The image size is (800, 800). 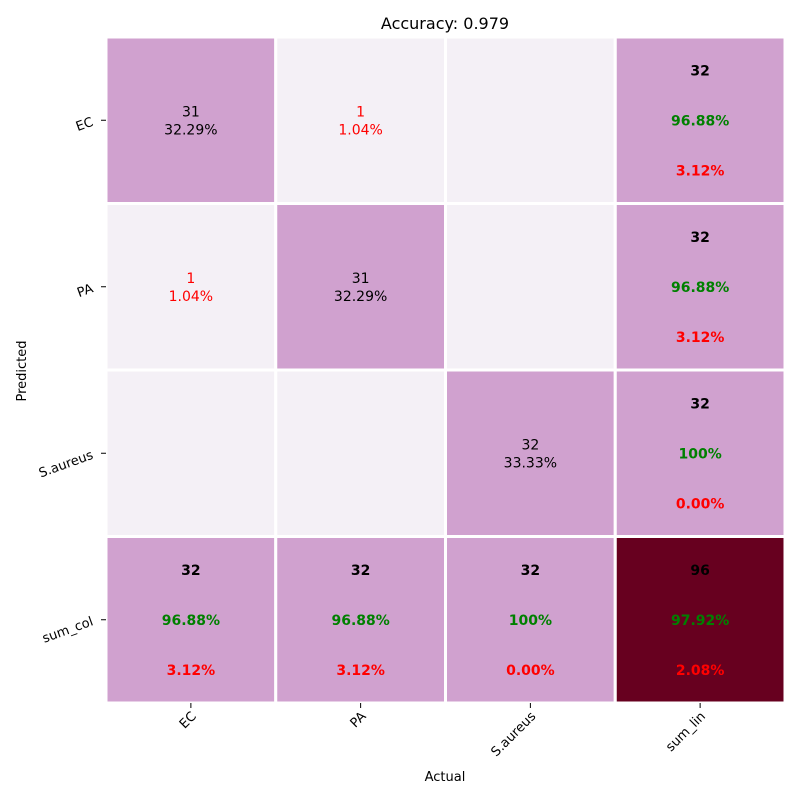 What do you see at coordinates (71, 381) in the screenshot?
I see `y-axis-ticks: EC PA S.aureus sum_col` at bounding box center [71, 381].